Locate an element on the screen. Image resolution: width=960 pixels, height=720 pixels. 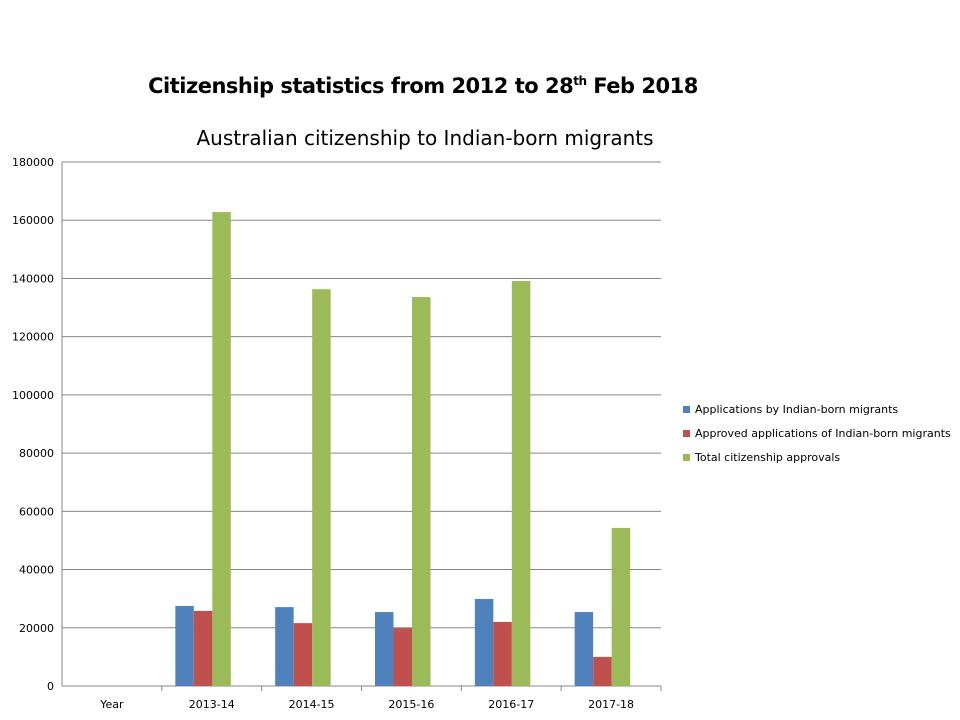
x-tick-label: 2015-16 is located at coordinates (411, 704).